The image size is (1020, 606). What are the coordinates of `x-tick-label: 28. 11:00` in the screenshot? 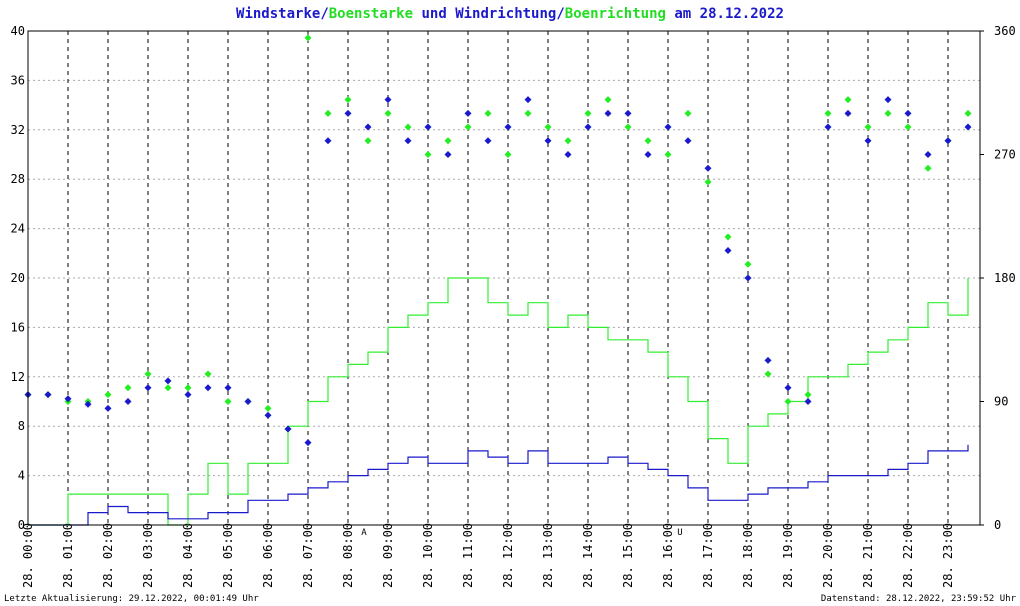 It's located at (468, 555).